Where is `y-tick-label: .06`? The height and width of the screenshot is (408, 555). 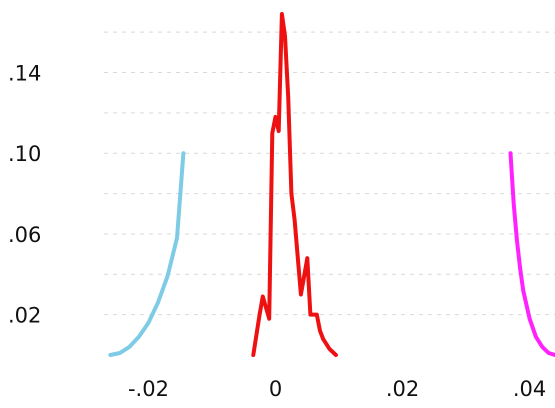 y-tick-label: .06 is located at coordinates (24, 235).